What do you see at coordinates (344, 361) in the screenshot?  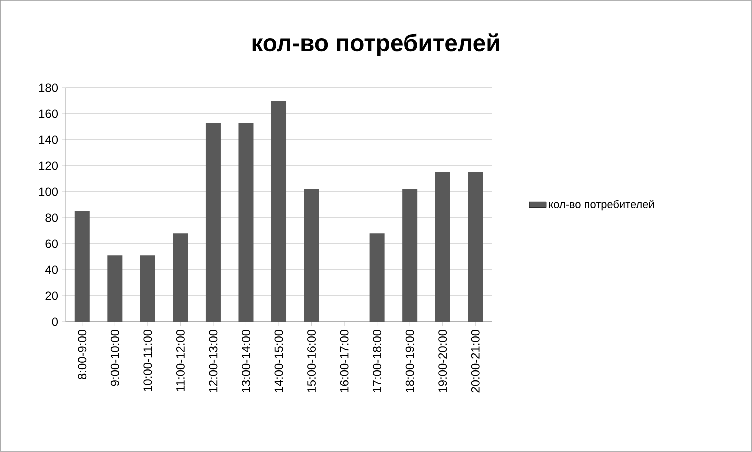 I see `x-tick-label: 16:00-17:00` at bounding box center [344, 361].